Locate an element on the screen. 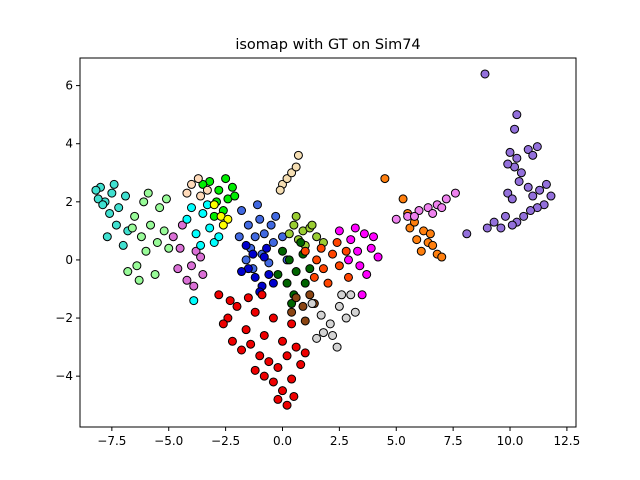  y-tick-label: 4 is located at coordinates (69, 144).